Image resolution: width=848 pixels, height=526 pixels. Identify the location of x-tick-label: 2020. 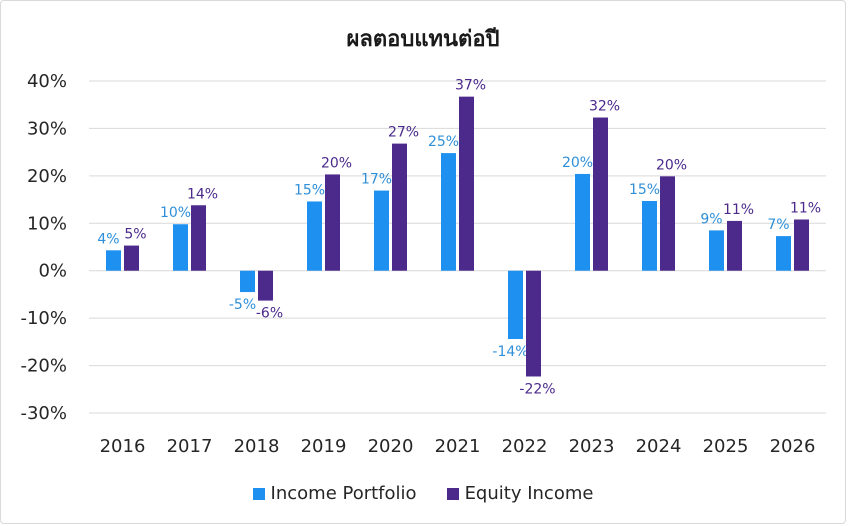
(391, 446).